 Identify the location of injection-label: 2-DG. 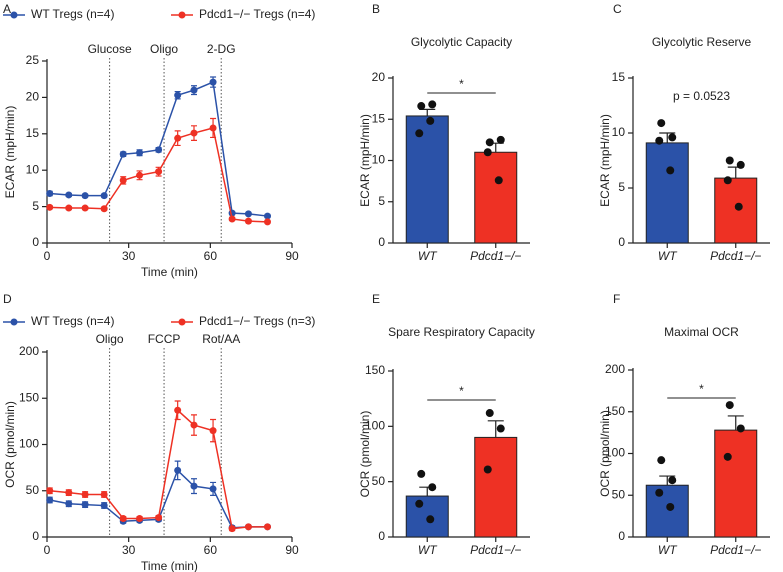
(221, 49).